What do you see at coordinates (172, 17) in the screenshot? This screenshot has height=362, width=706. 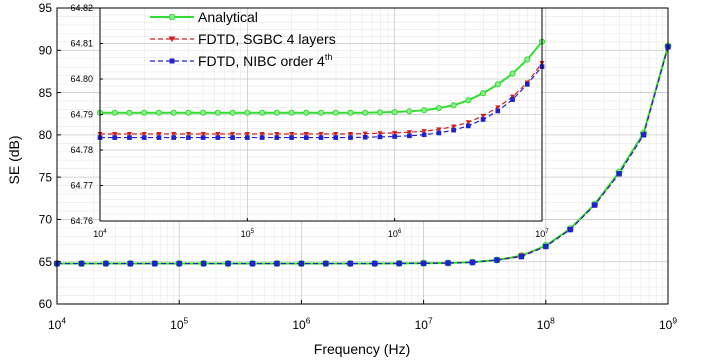 I see `legend-analytical-marker` at bounding box center [172, 17].